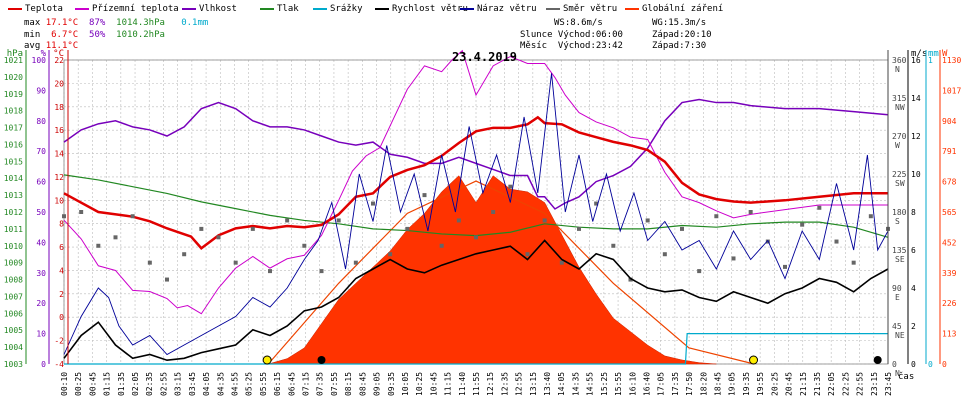 Image resolution: width=966 pixels, height=400 pixels. Describe the element at coordinates (51, 46) in the screenshot. I see `stats-avg: avg 11.1°C` at that location.